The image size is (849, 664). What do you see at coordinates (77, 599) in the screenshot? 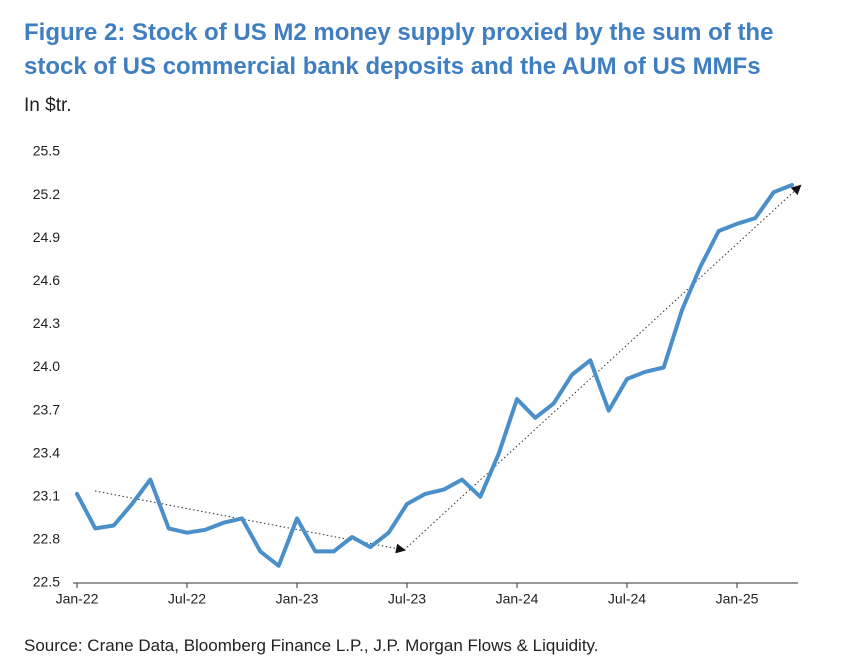
I see `x-tick-label: Jan-22` at bounding box center [77, 599].